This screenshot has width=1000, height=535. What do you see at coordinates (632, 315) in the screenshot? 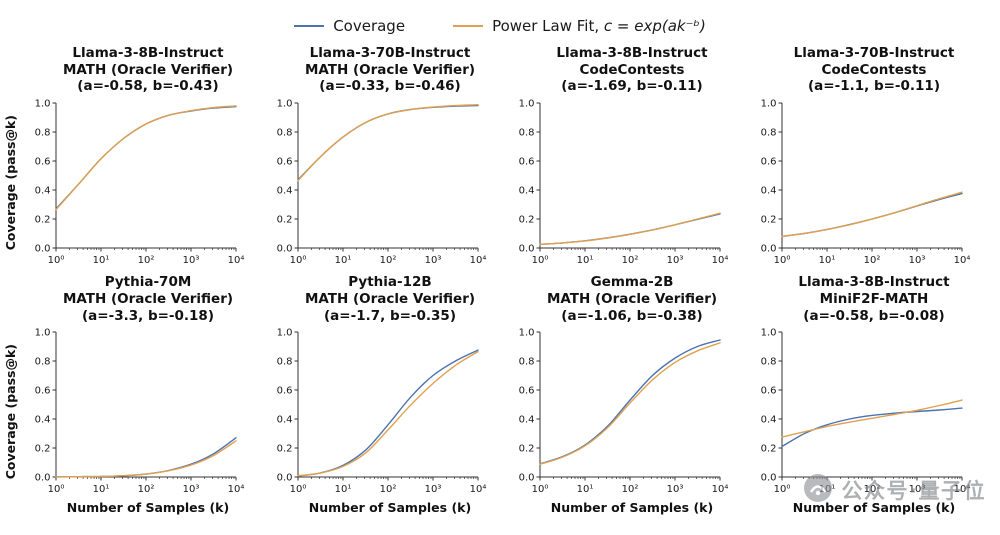
I see `subplot-title-params: (a=-1.06, b=-0.38)` at bounding box center [632, 315].